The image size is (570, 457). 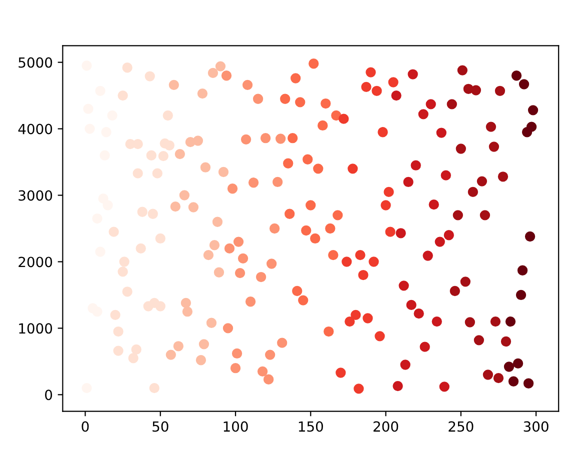 What do you see at coordinates (386, 426) in the screenshot?
I see `x-tick-label: 200` at bounding box center [386, 426].